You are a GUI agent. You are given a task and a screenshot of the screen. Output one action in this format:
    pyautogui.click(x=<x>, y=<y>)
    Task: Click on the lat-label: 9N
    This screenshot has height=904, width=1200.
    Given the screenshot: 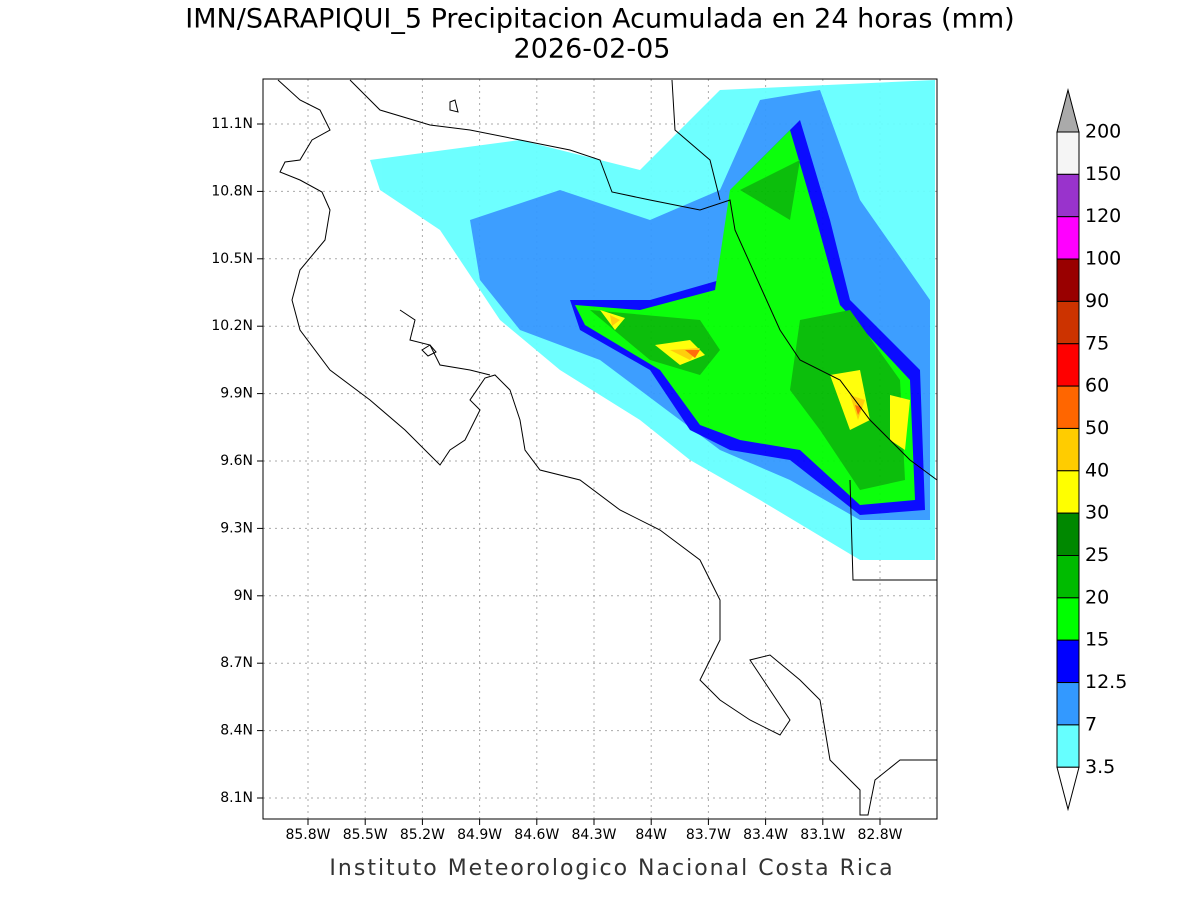 What is the action you would take?
    pyautogui.click(x=243, y=596)
    